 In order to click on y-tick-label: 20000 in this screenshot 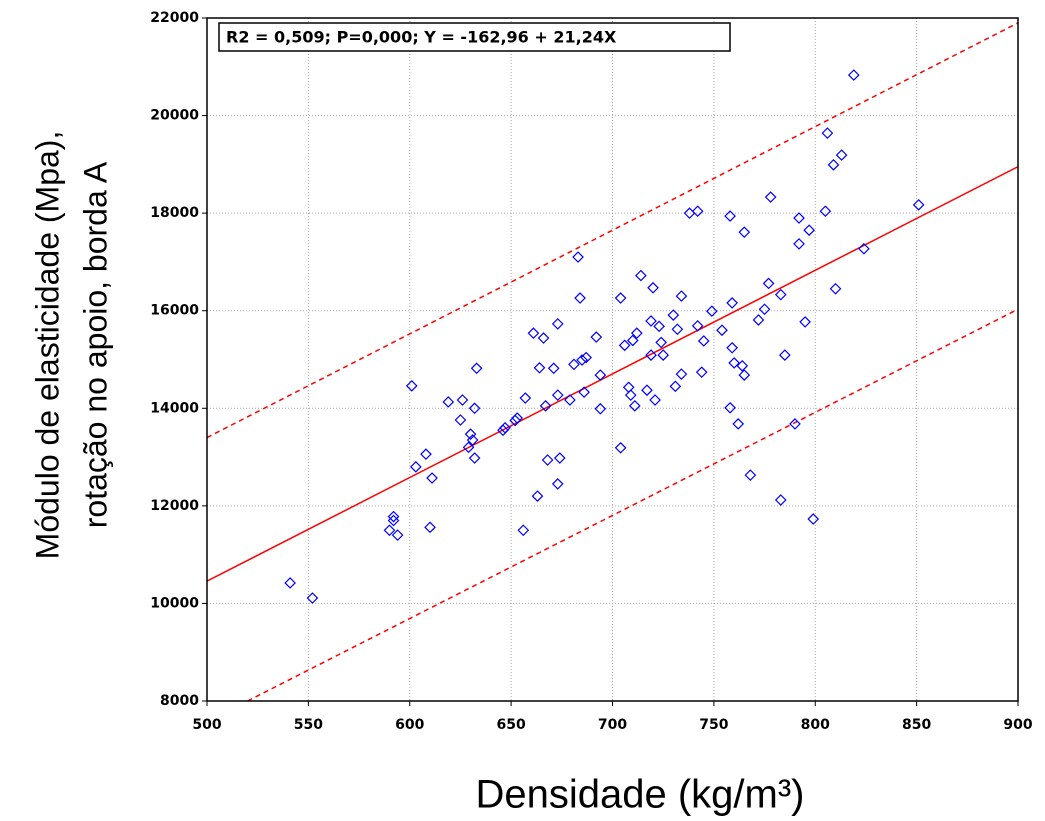, I will do `click(174, 116)`.